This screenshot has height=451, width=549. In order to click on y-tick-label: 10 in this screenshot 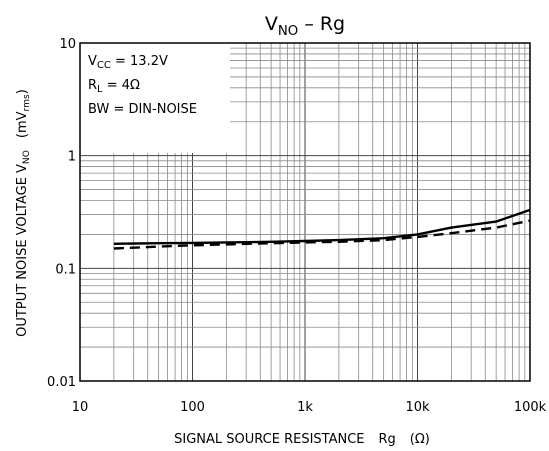, I will do `click(67, 44)`.